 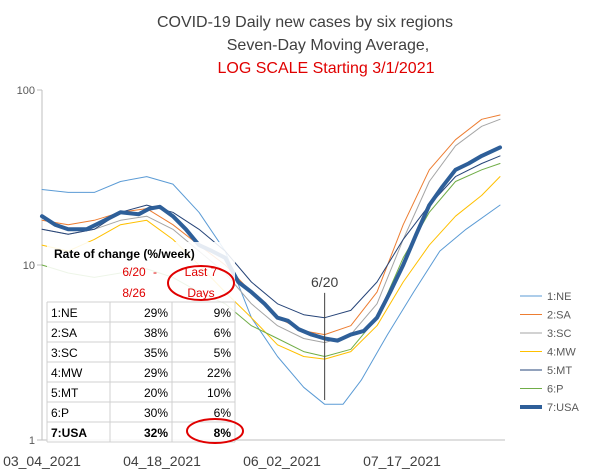 What do you see at coordinates (561, 353) in the screenshot?
I see `legend-label: 4:MW` at bounding box center [561, 353].